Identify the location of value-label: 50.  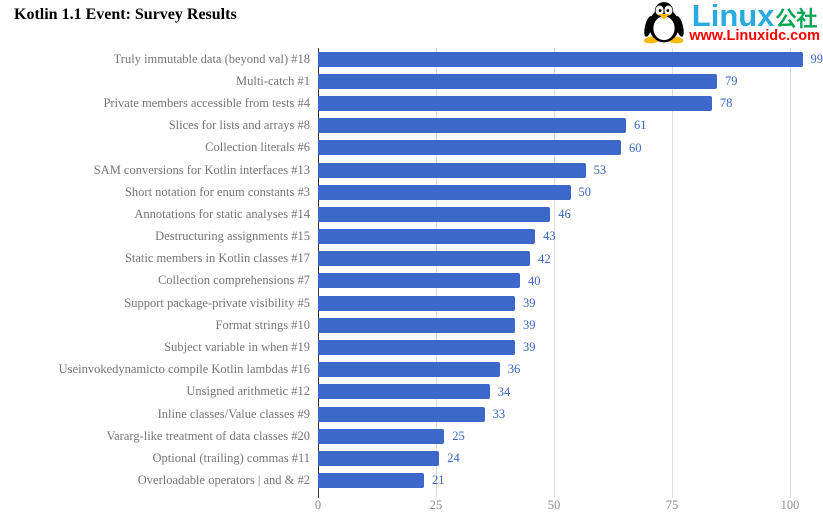
(585, 191).